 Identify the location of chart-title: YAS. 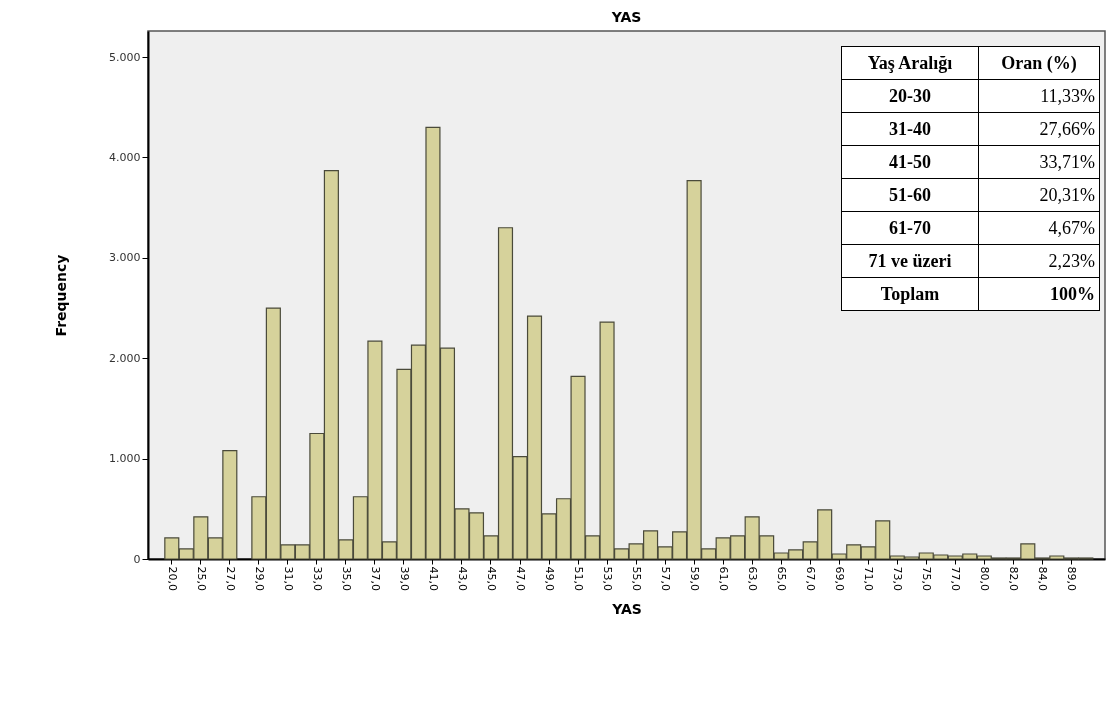
(626, 17).